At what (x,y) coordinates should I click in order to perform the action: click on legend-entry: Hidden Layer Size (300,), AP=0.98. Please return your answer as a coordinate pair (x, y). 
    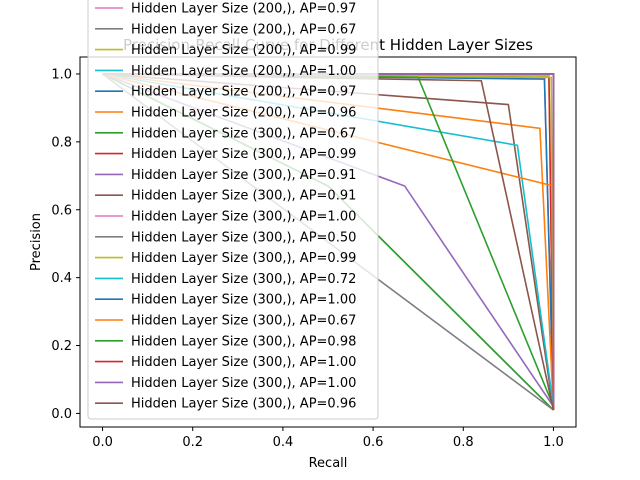
    Looking at the image, I should click on (243, 341).